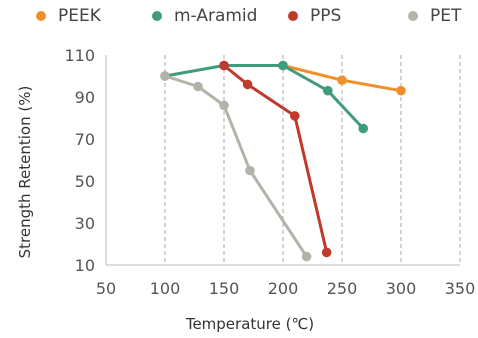 The image size is (478, 338). Describe the element at coordinates (342, 288) in the screenshot. I see `x-tick-label: 250` at that location.